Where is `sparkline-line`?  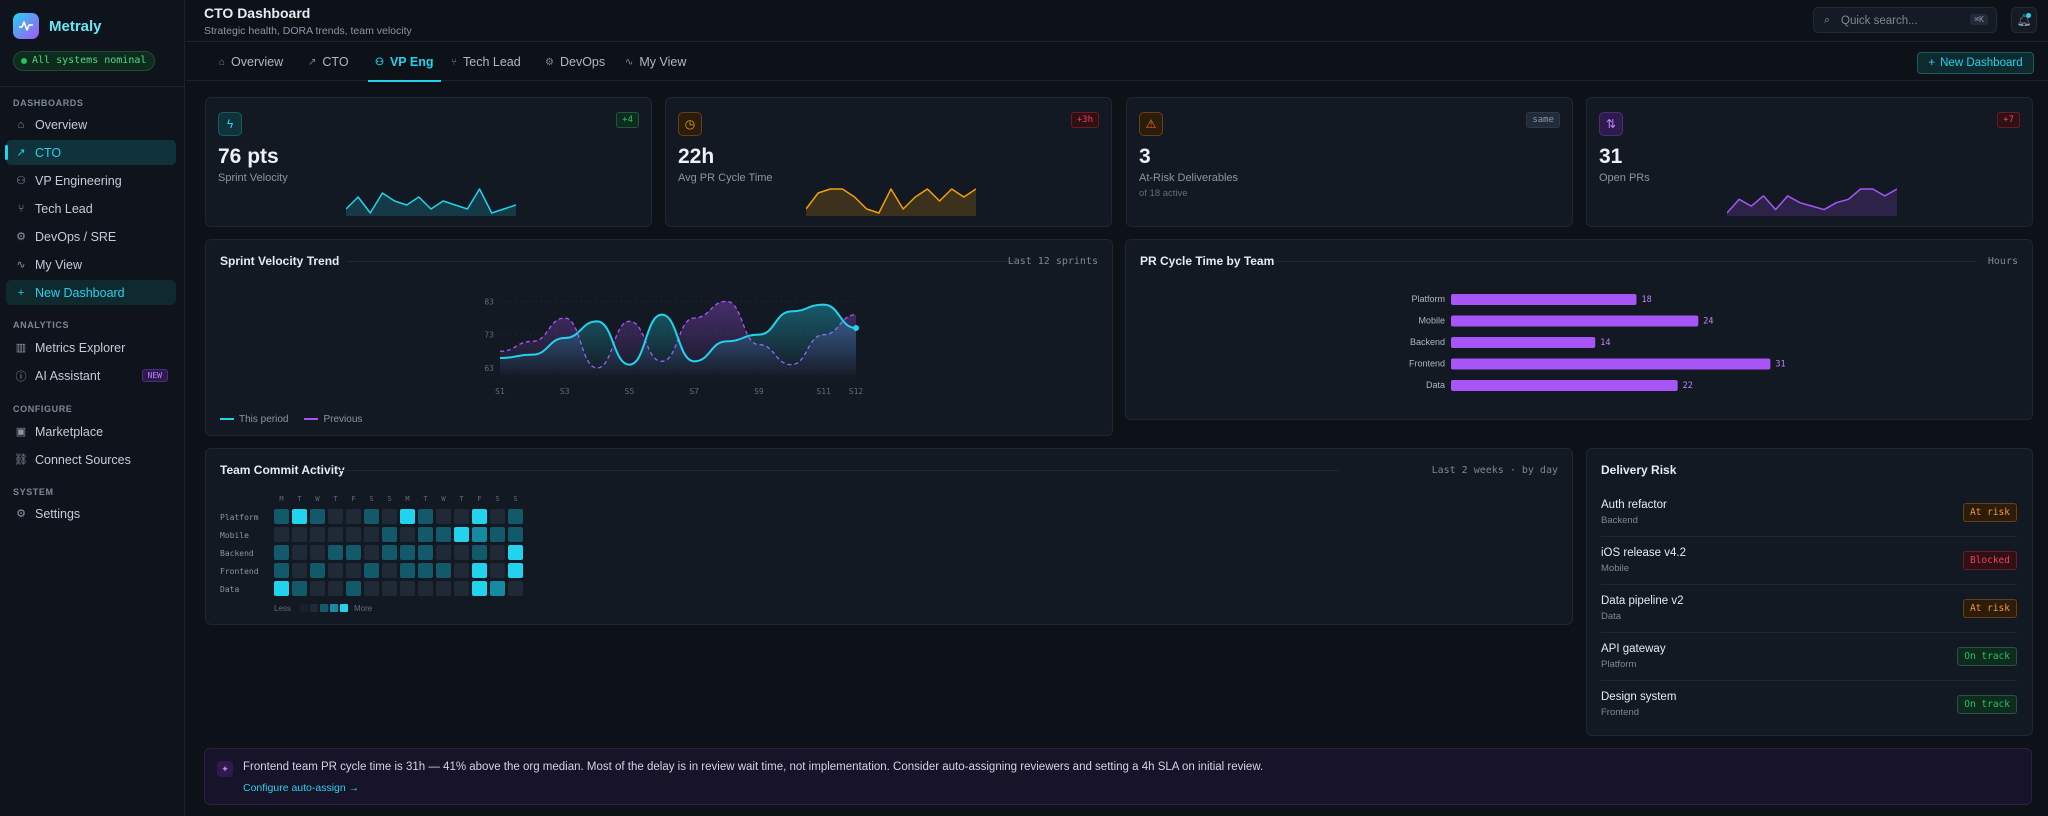 sparkline-line is located at coordinates (891, 201).